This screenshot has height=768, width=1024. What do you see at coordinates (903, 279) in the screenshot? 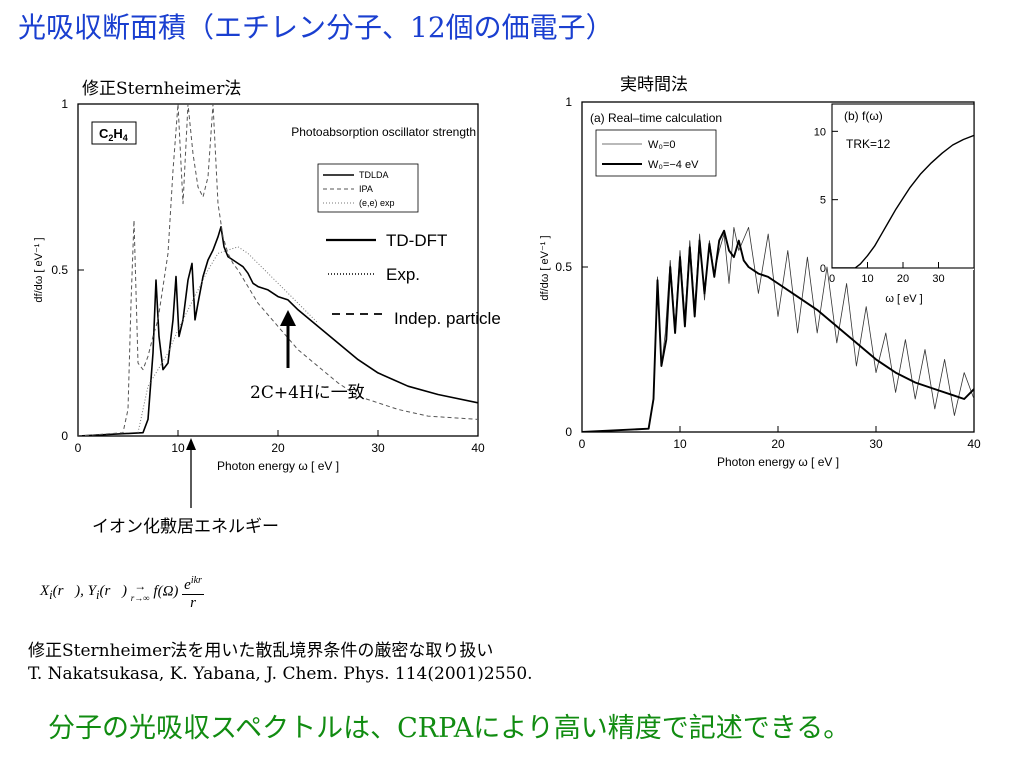
I see `inset-x-tick-label: 20` at bounding box center [903, 279].